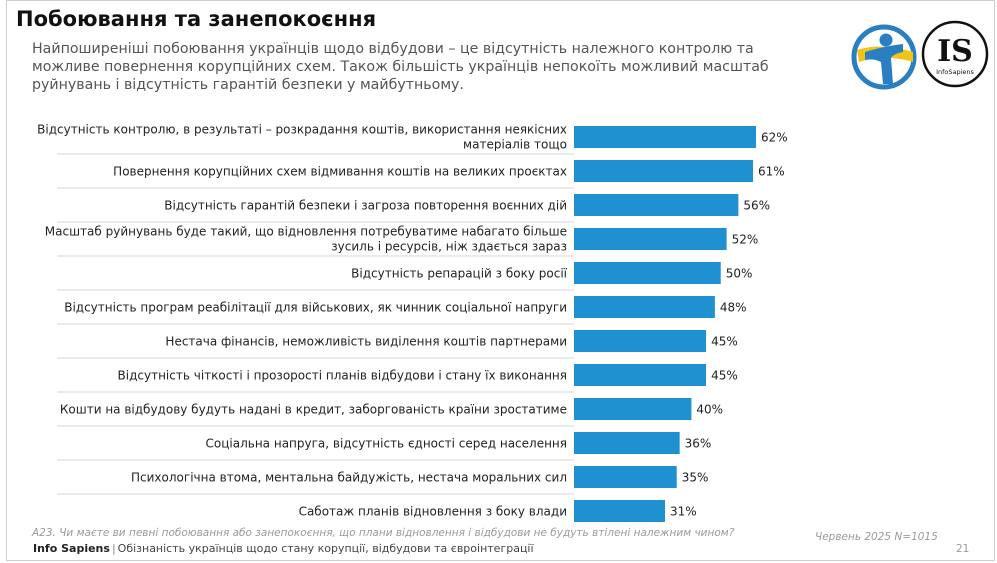 Image resolution: width=997 pixels, height=563 pixels. Describe the element at coordinates (709, 410) in the screenshot. I see `value-label: 40%` at that location.